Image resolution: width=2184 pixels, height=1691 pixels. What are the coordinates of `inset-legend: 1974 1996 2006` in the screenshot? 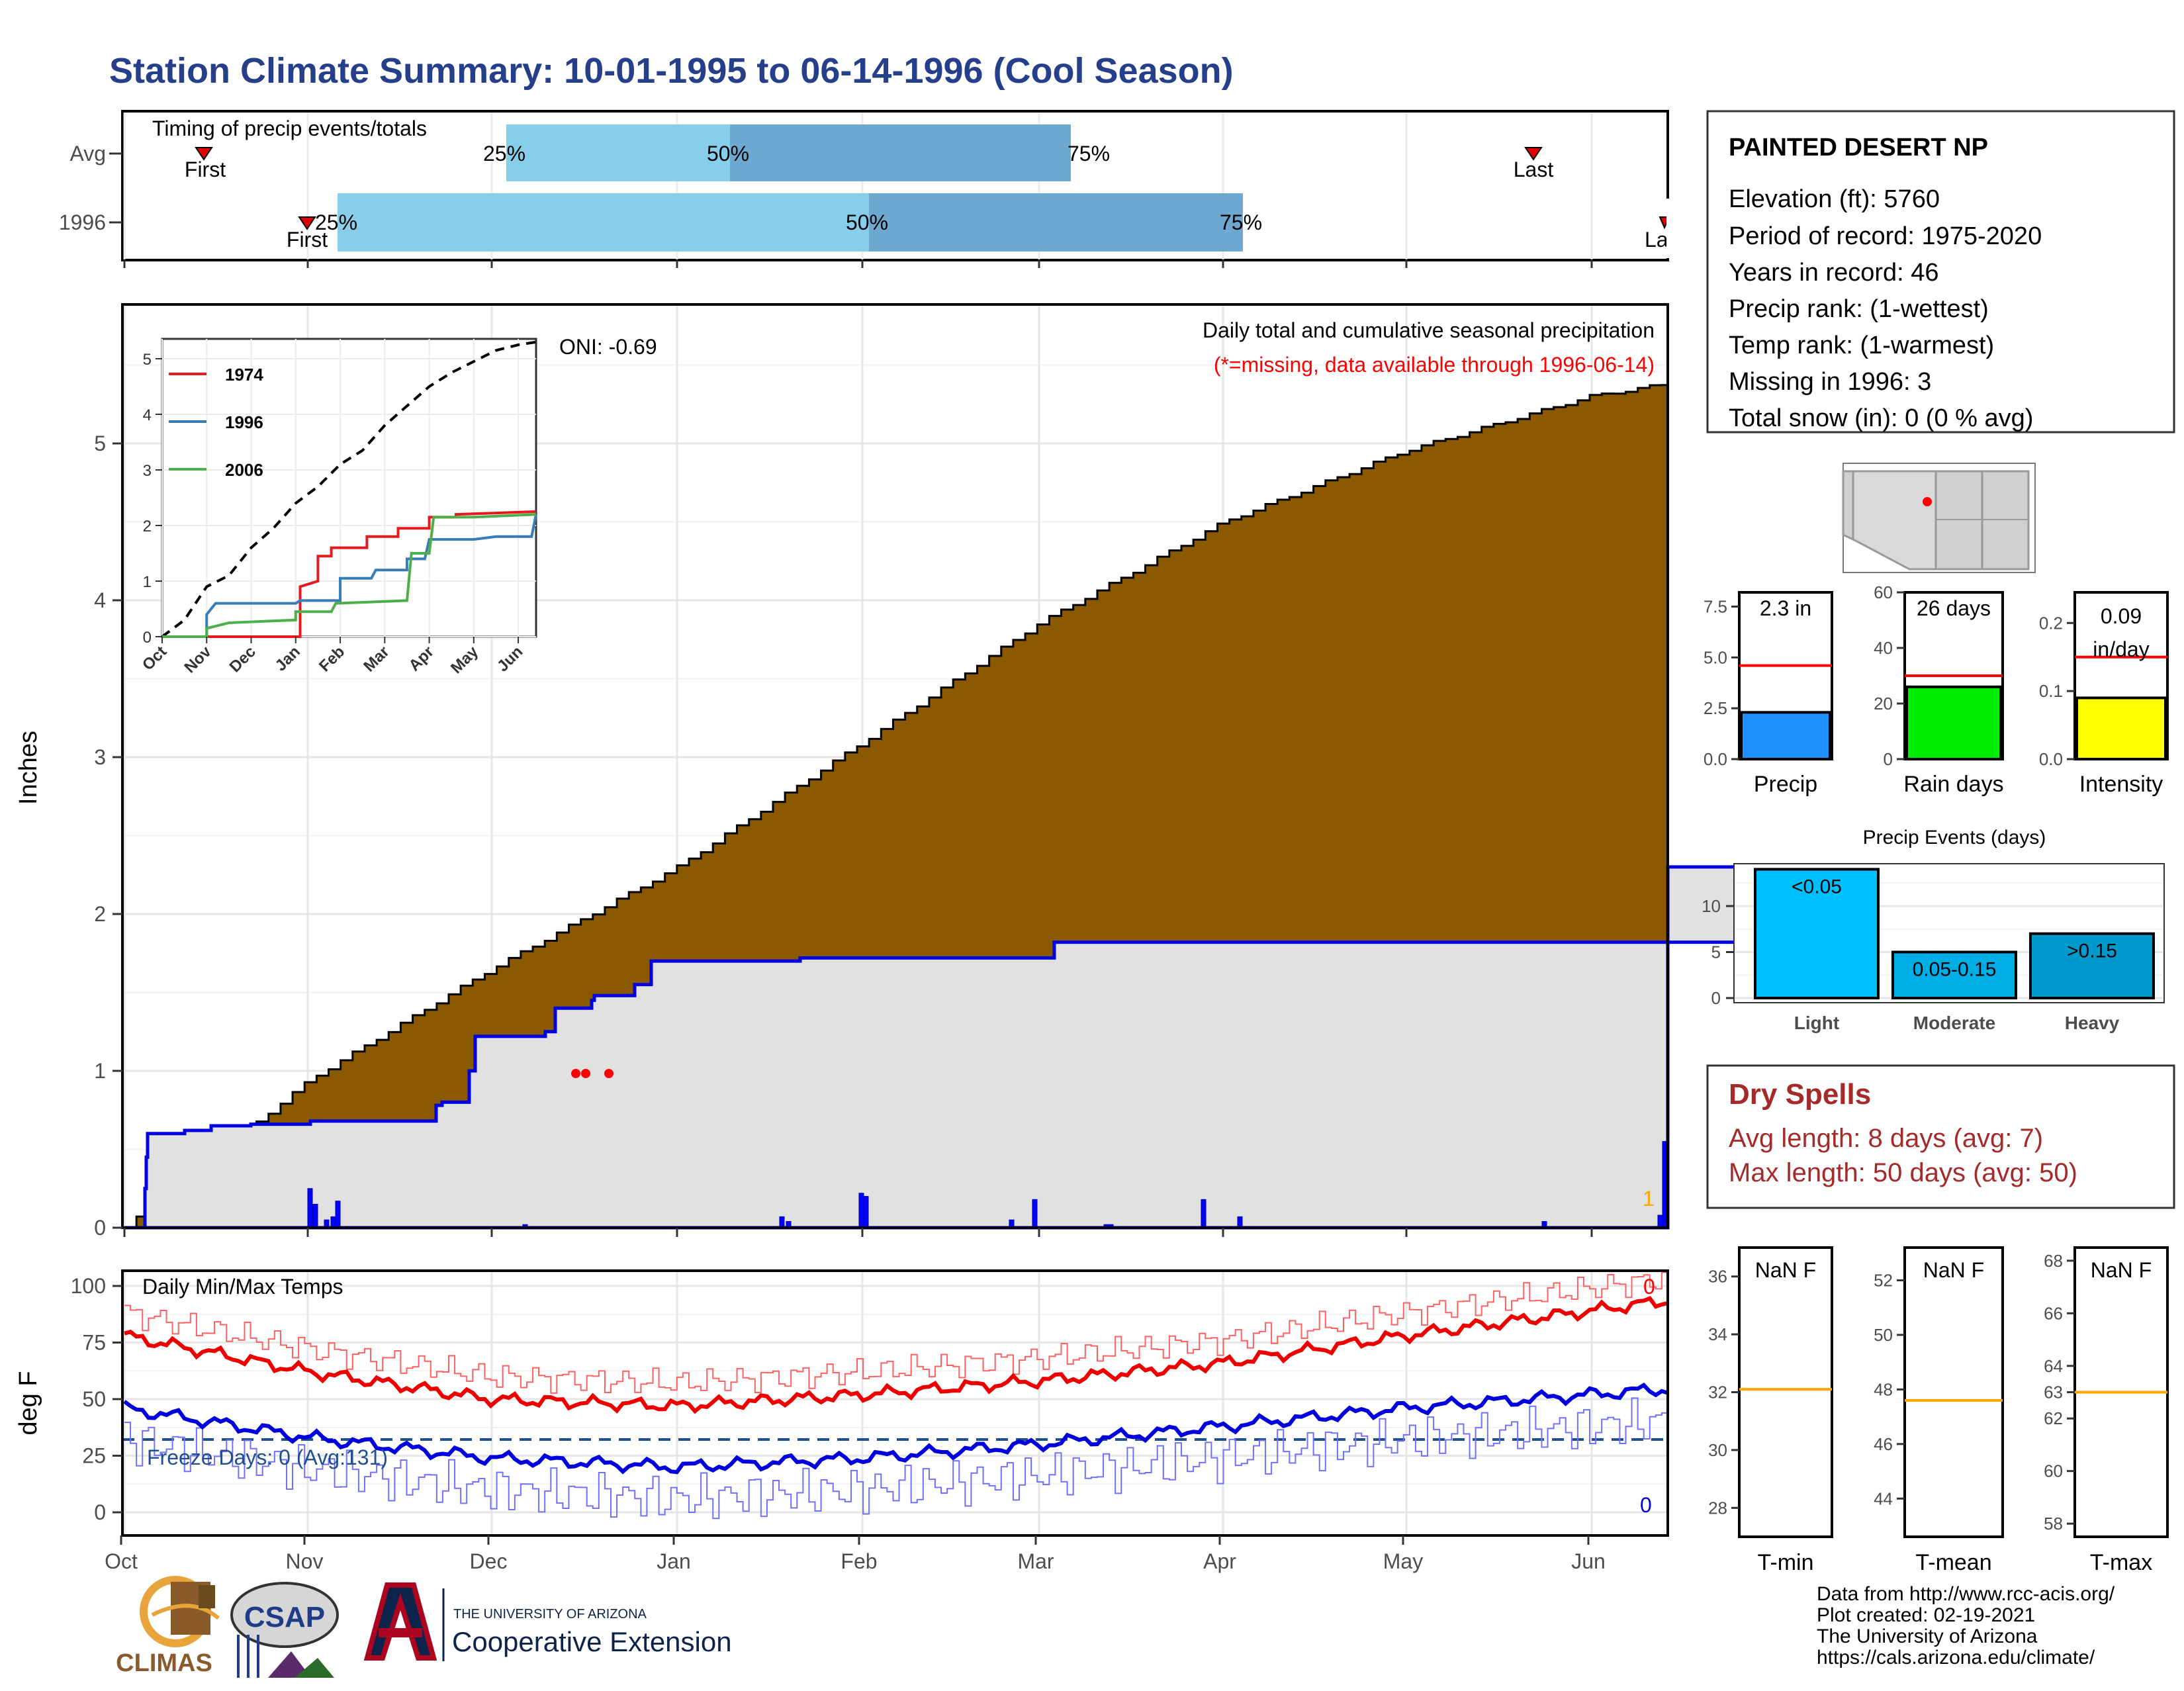 It's located at (216, 422).